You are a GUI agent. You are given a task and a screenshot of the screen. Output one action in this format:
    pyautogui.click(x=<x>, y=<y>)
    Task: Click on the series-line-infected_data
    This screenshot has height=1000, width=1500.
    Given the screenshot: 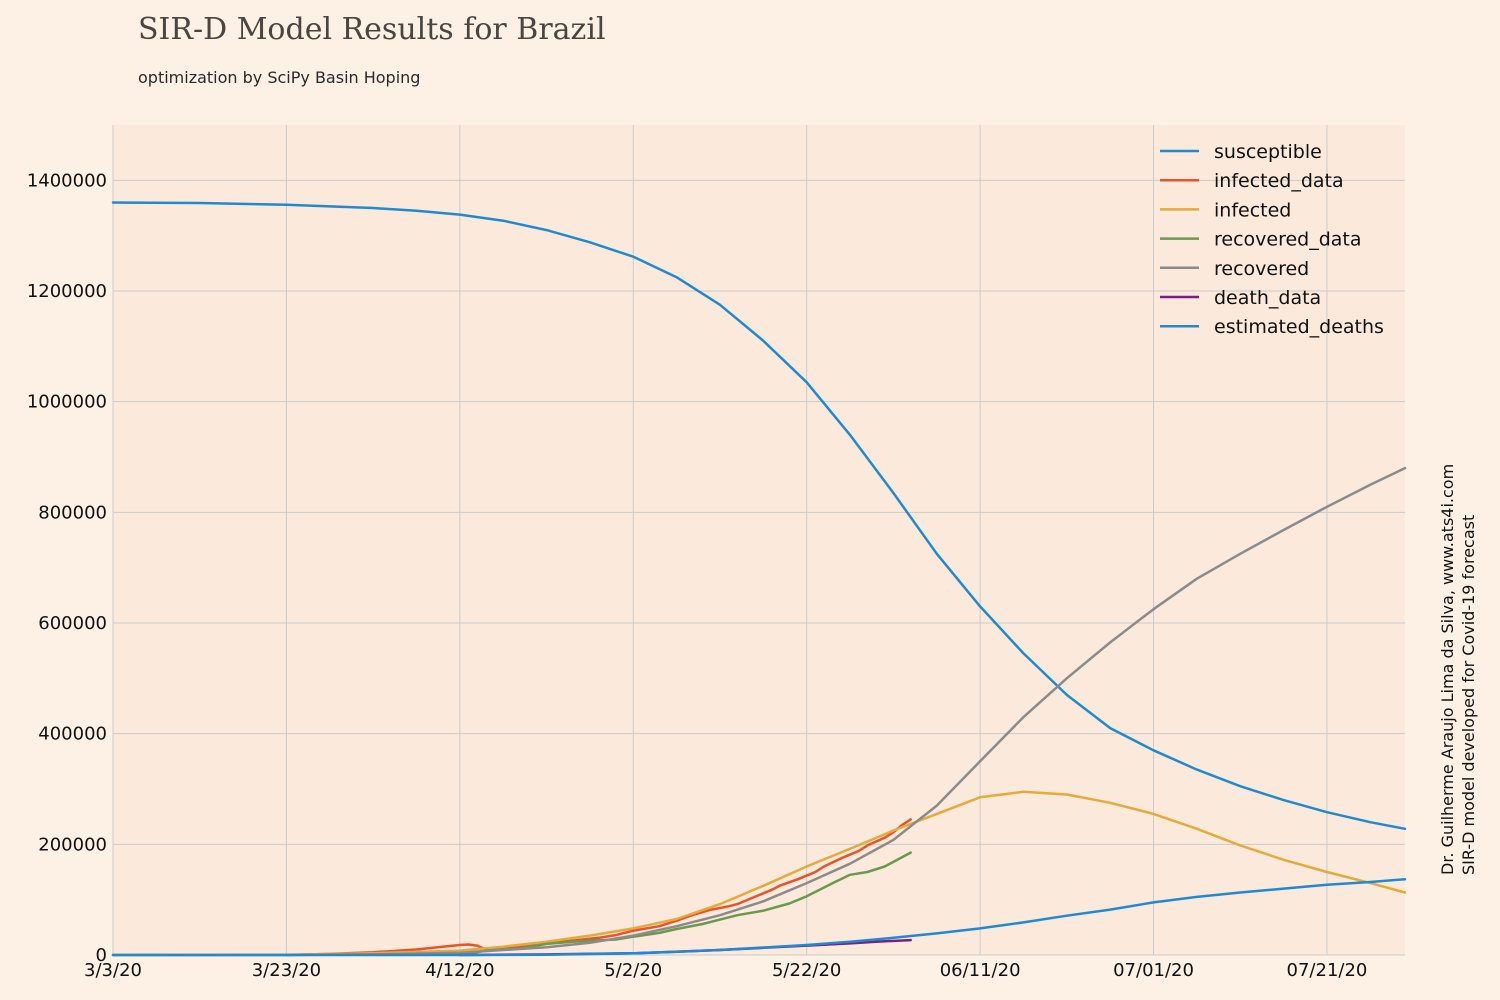 What is the action you would take?
    pyautogui.click(x=598, y=887)
    